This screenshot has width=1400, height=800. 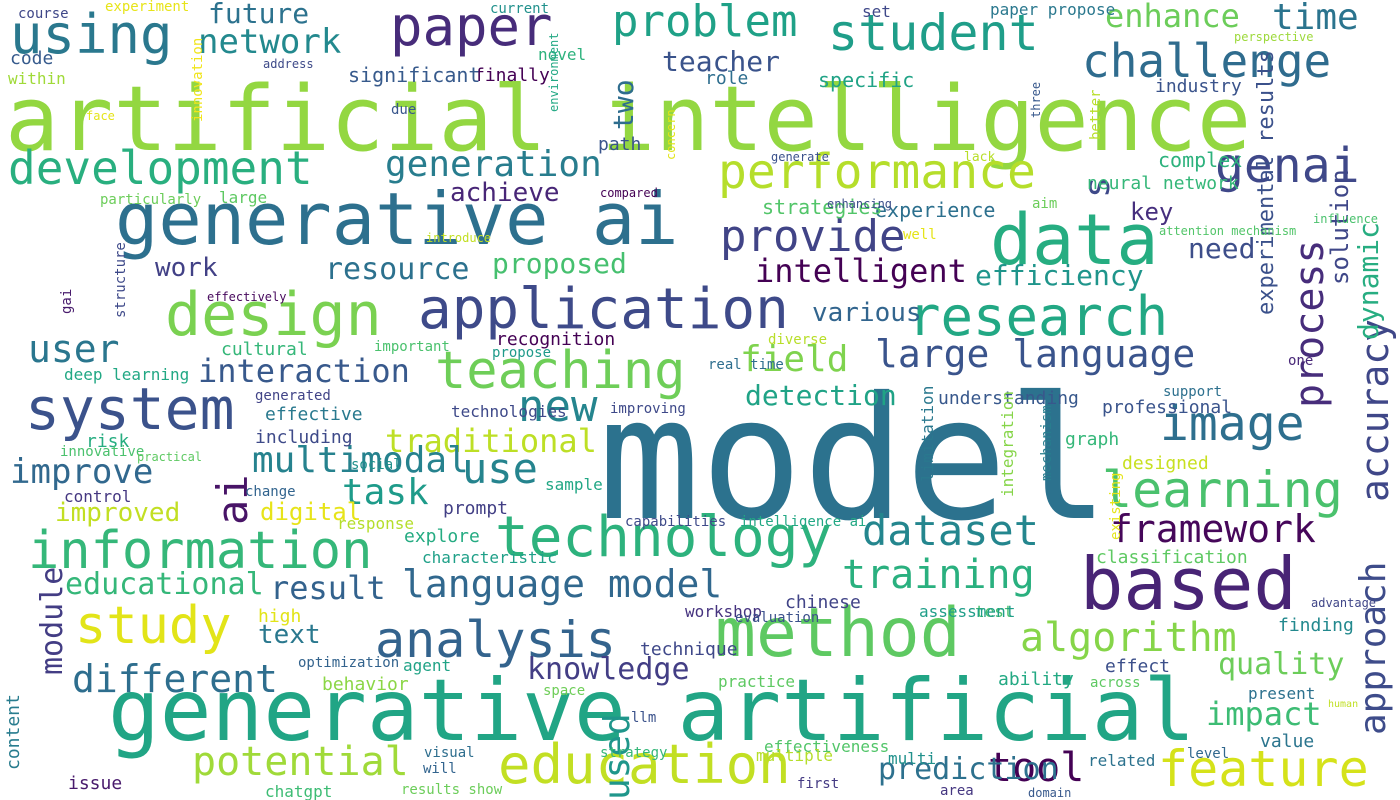 I want to click on word-better: better, so click(x=1096, y=114).